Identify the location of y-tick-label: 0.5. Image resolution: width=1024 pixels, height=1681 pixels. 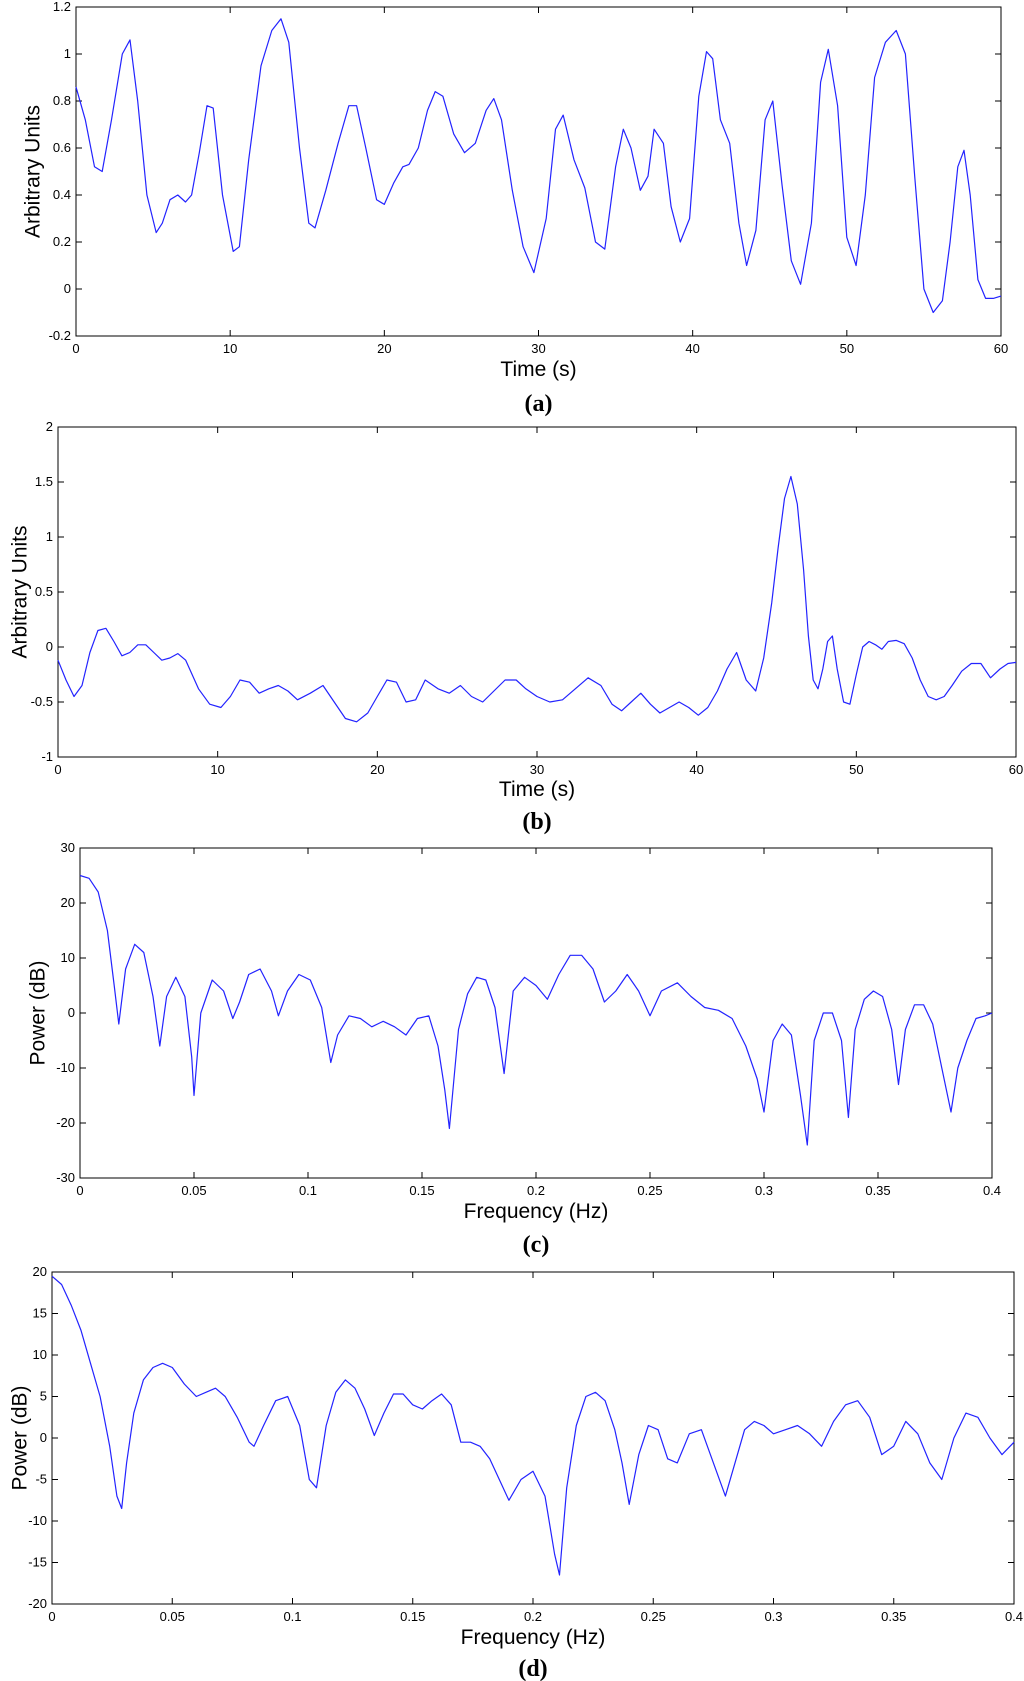
(44, 591).